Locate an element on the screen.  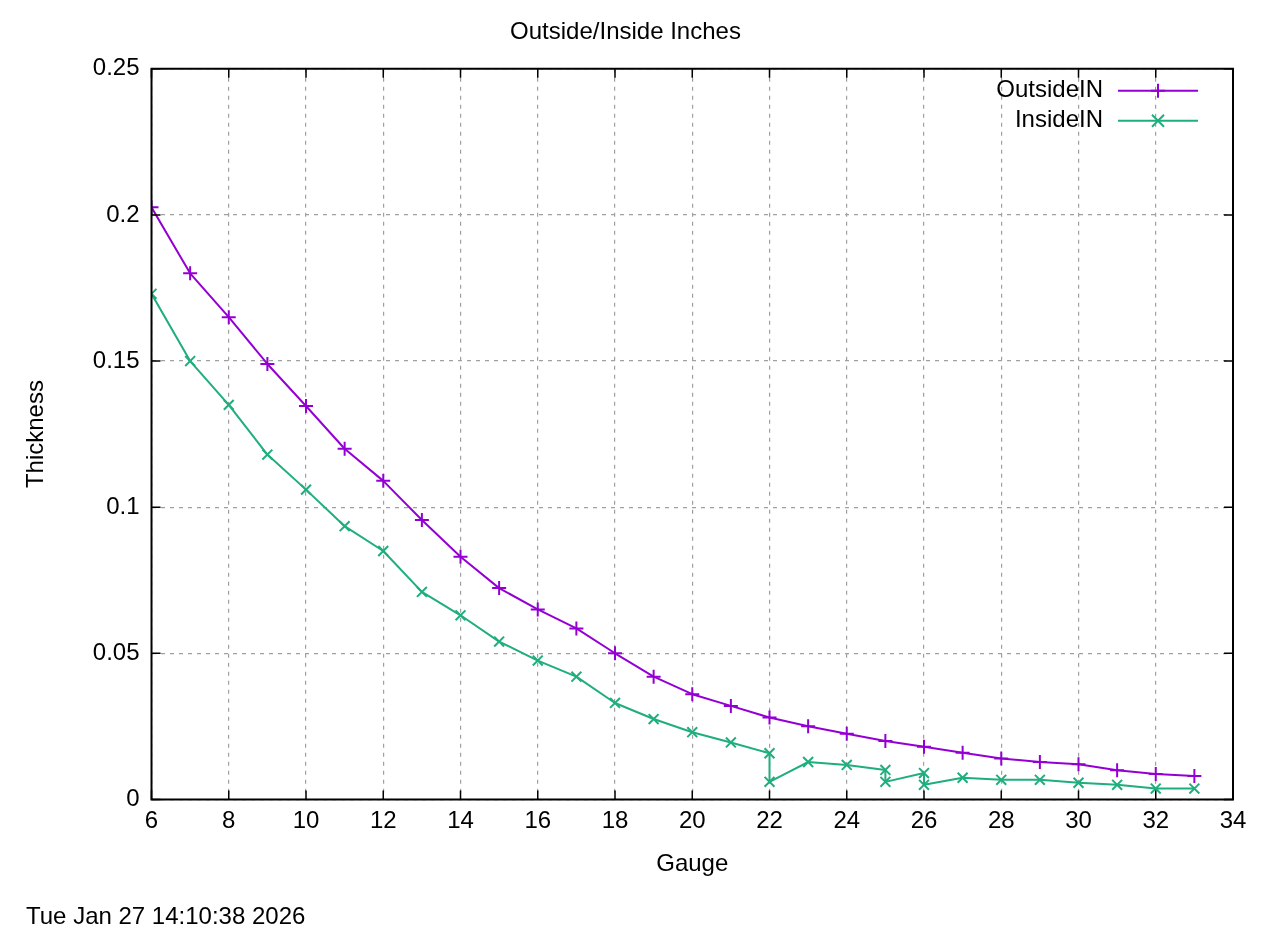
x-tick-label: 14 is located at coordinates (460, 820).